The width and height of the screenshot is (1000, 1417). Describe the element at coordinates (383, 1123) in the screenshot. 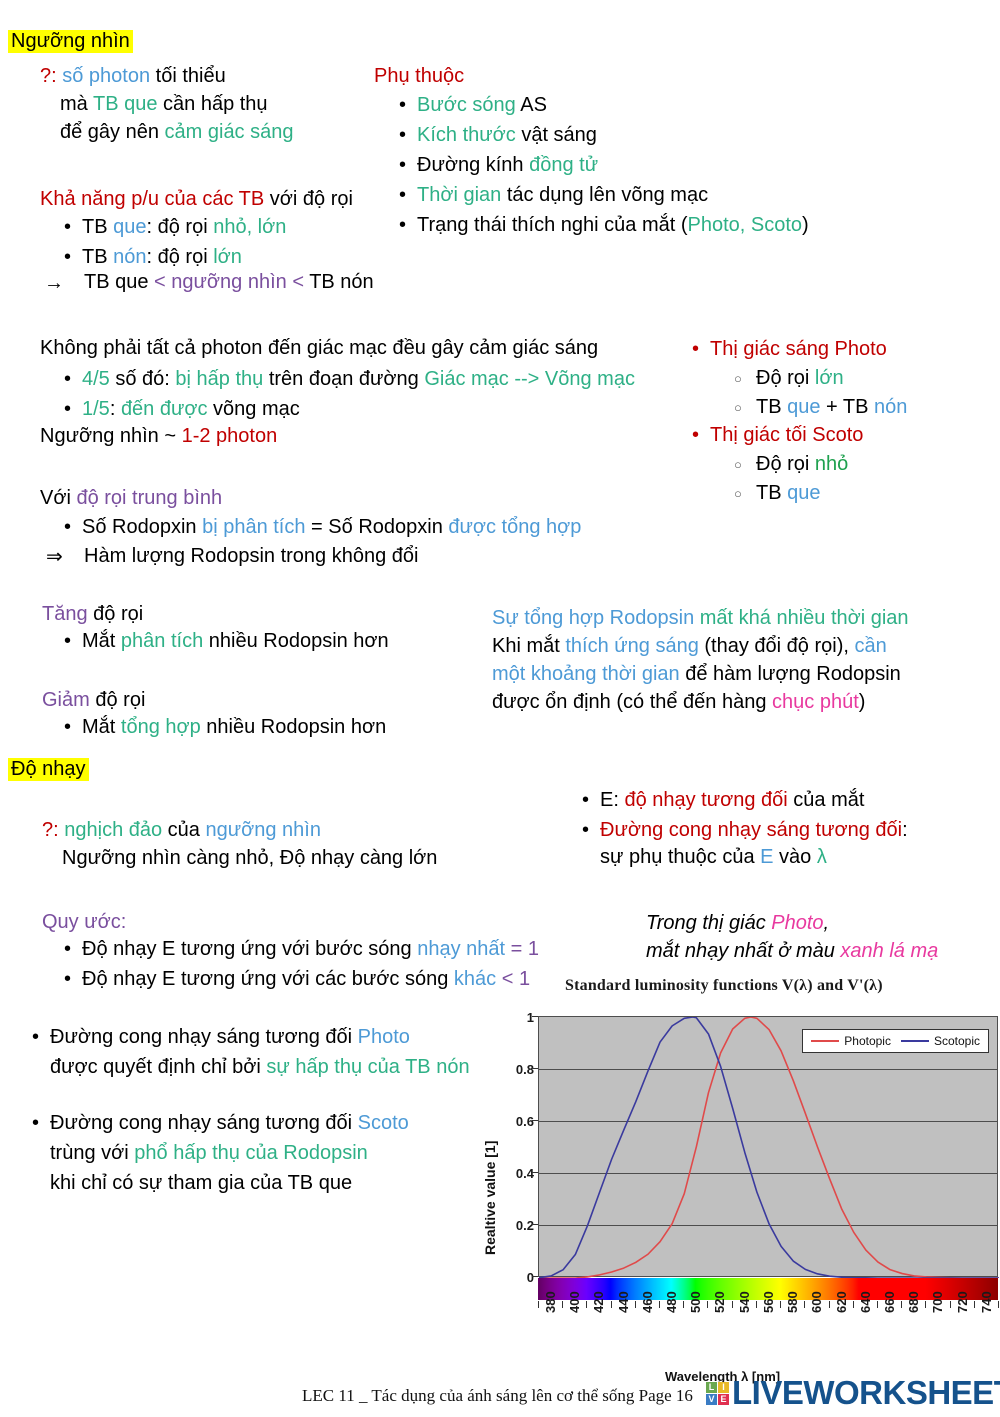

I see `cv-b2-b: Scoto` at that location.